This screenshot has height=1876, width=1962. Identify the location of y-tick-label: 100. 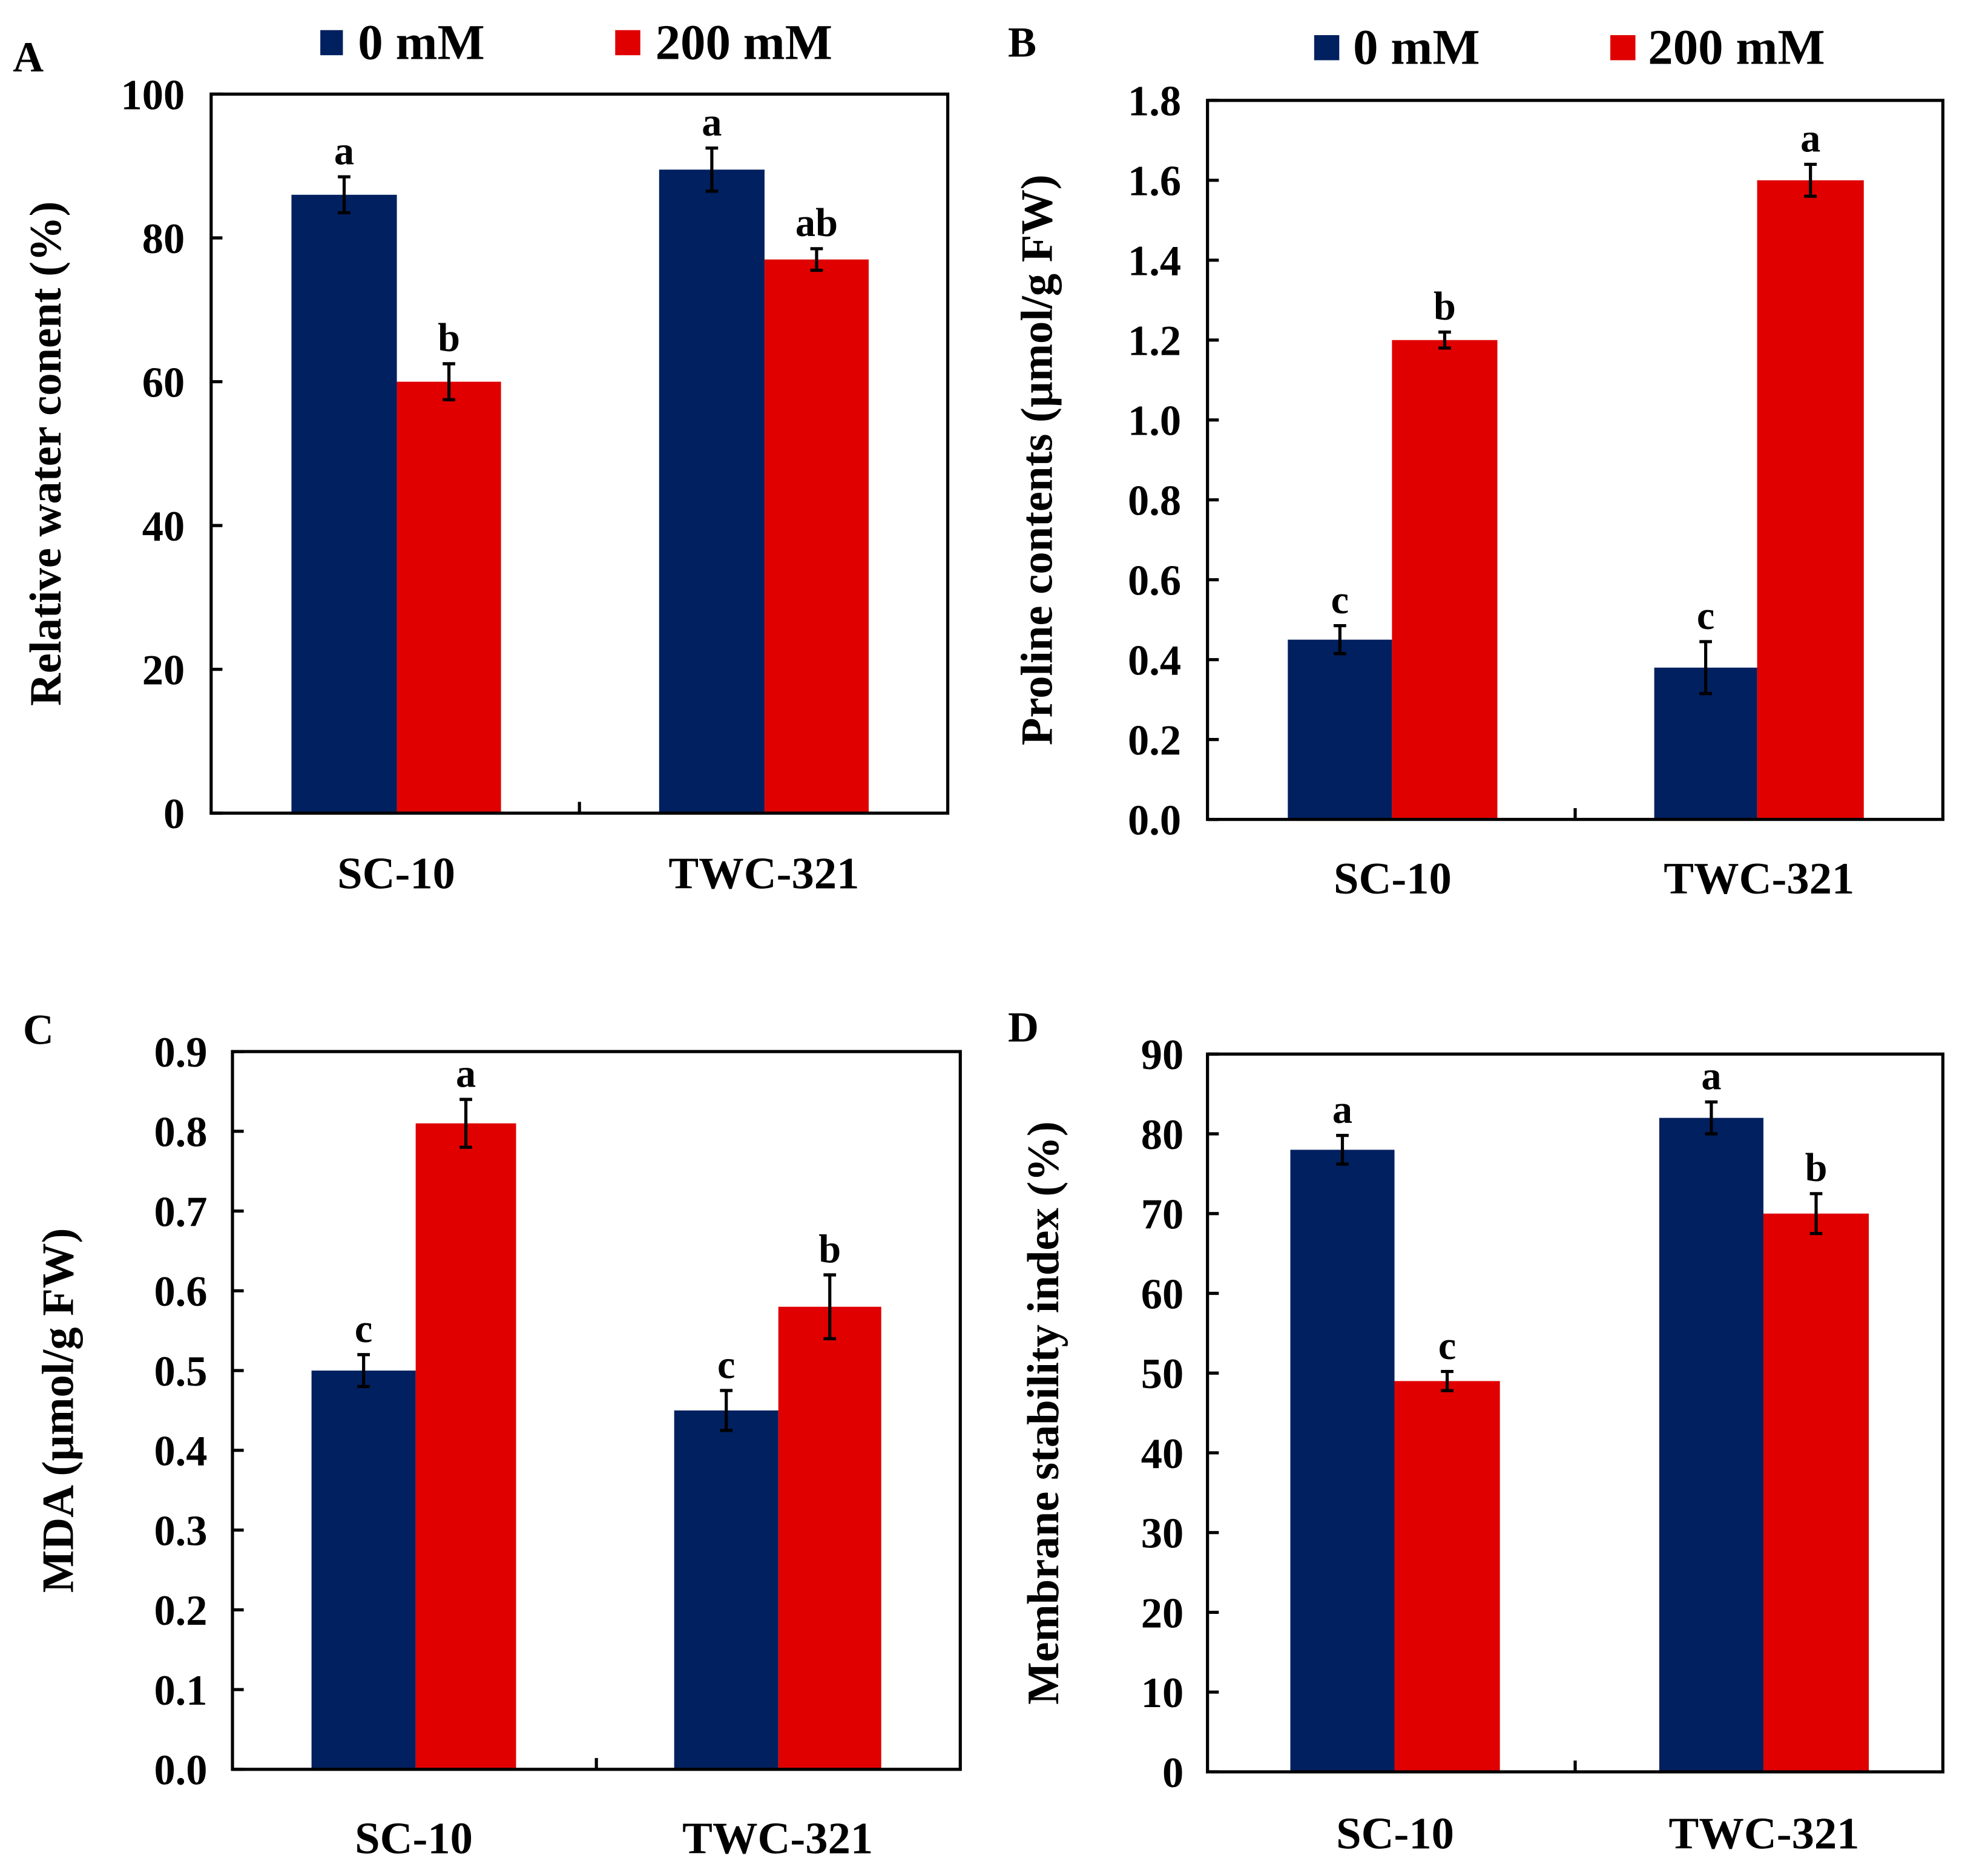
(153, 95).